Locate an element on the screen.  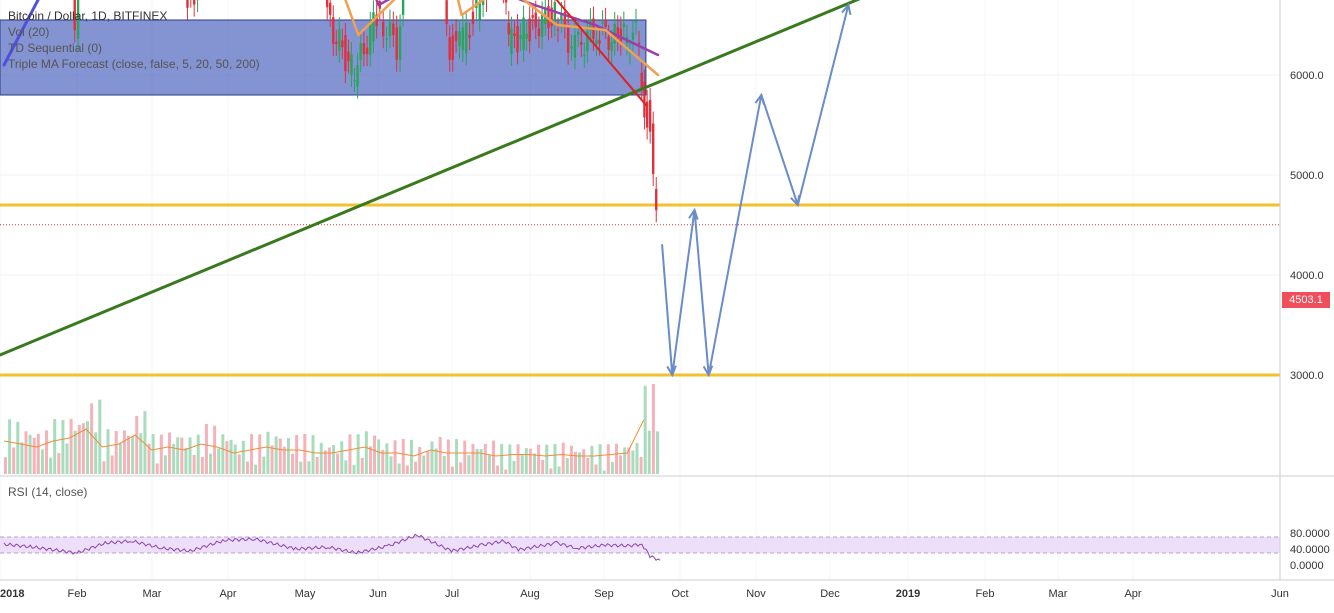
legend-vol: Vol (20) is located at coordinates (134, 32).